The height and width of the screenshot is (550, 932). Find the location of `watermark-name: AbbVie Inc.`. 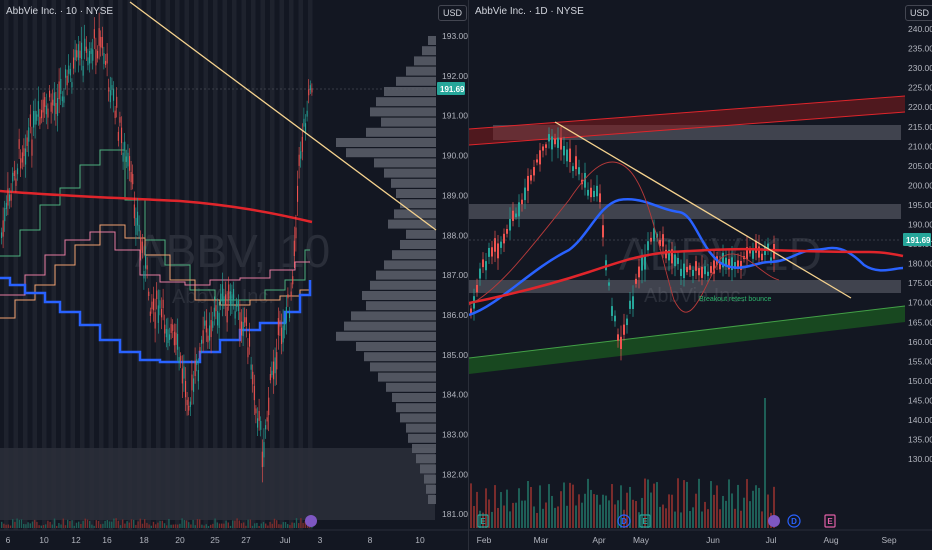

watermark-name: AbbVie Inc. is located at coordinates (223, 297).